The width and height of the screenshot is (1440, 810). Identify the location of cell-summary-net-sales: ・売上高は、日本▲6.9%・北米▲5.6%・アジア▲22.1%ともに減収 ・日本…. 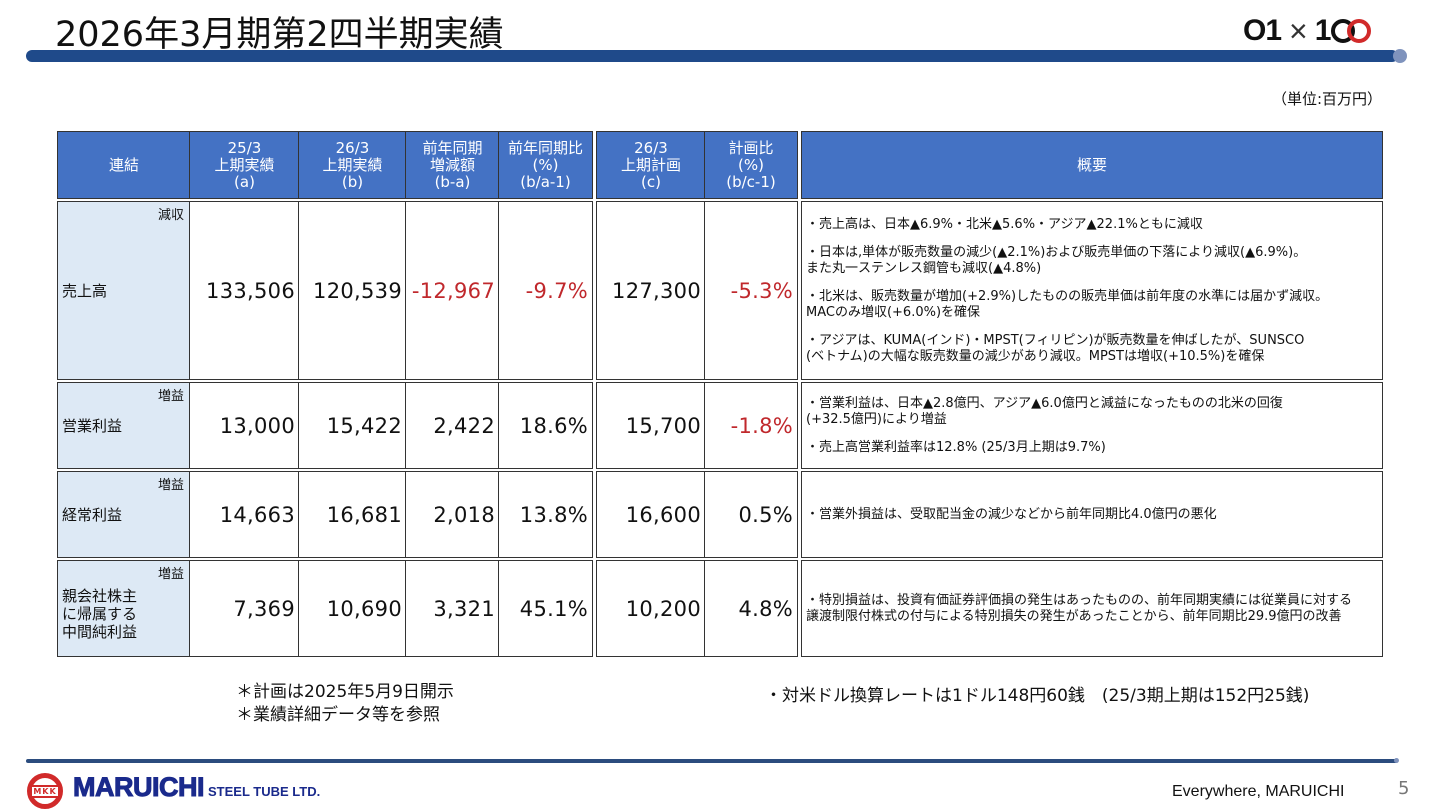
(1092, 290).